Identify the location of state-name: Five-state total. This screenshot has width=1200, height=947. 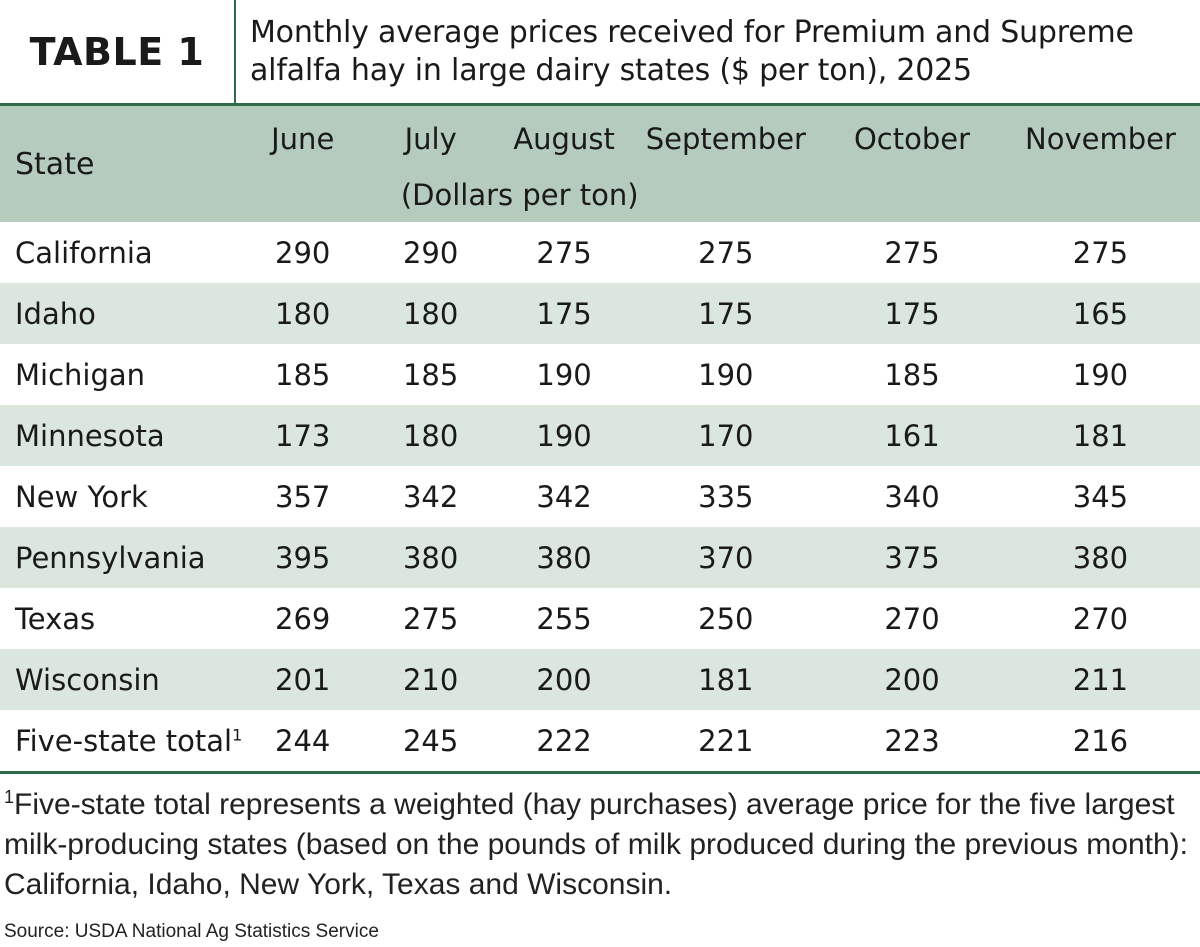
(124, 740).